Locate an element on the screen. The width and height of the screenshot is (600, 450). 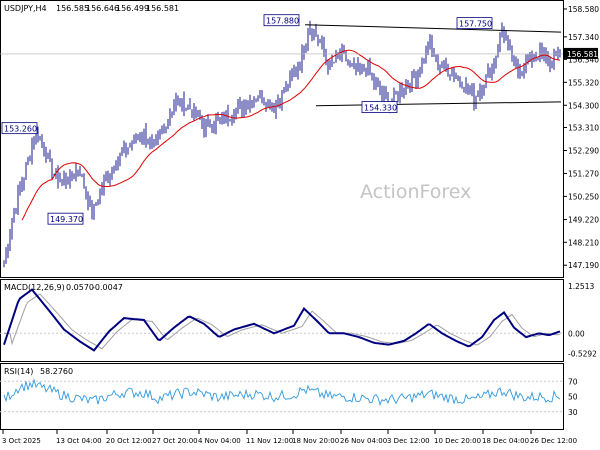
x-tick-label: 26 Dec 12:00 is located at coordinates (553, 441).